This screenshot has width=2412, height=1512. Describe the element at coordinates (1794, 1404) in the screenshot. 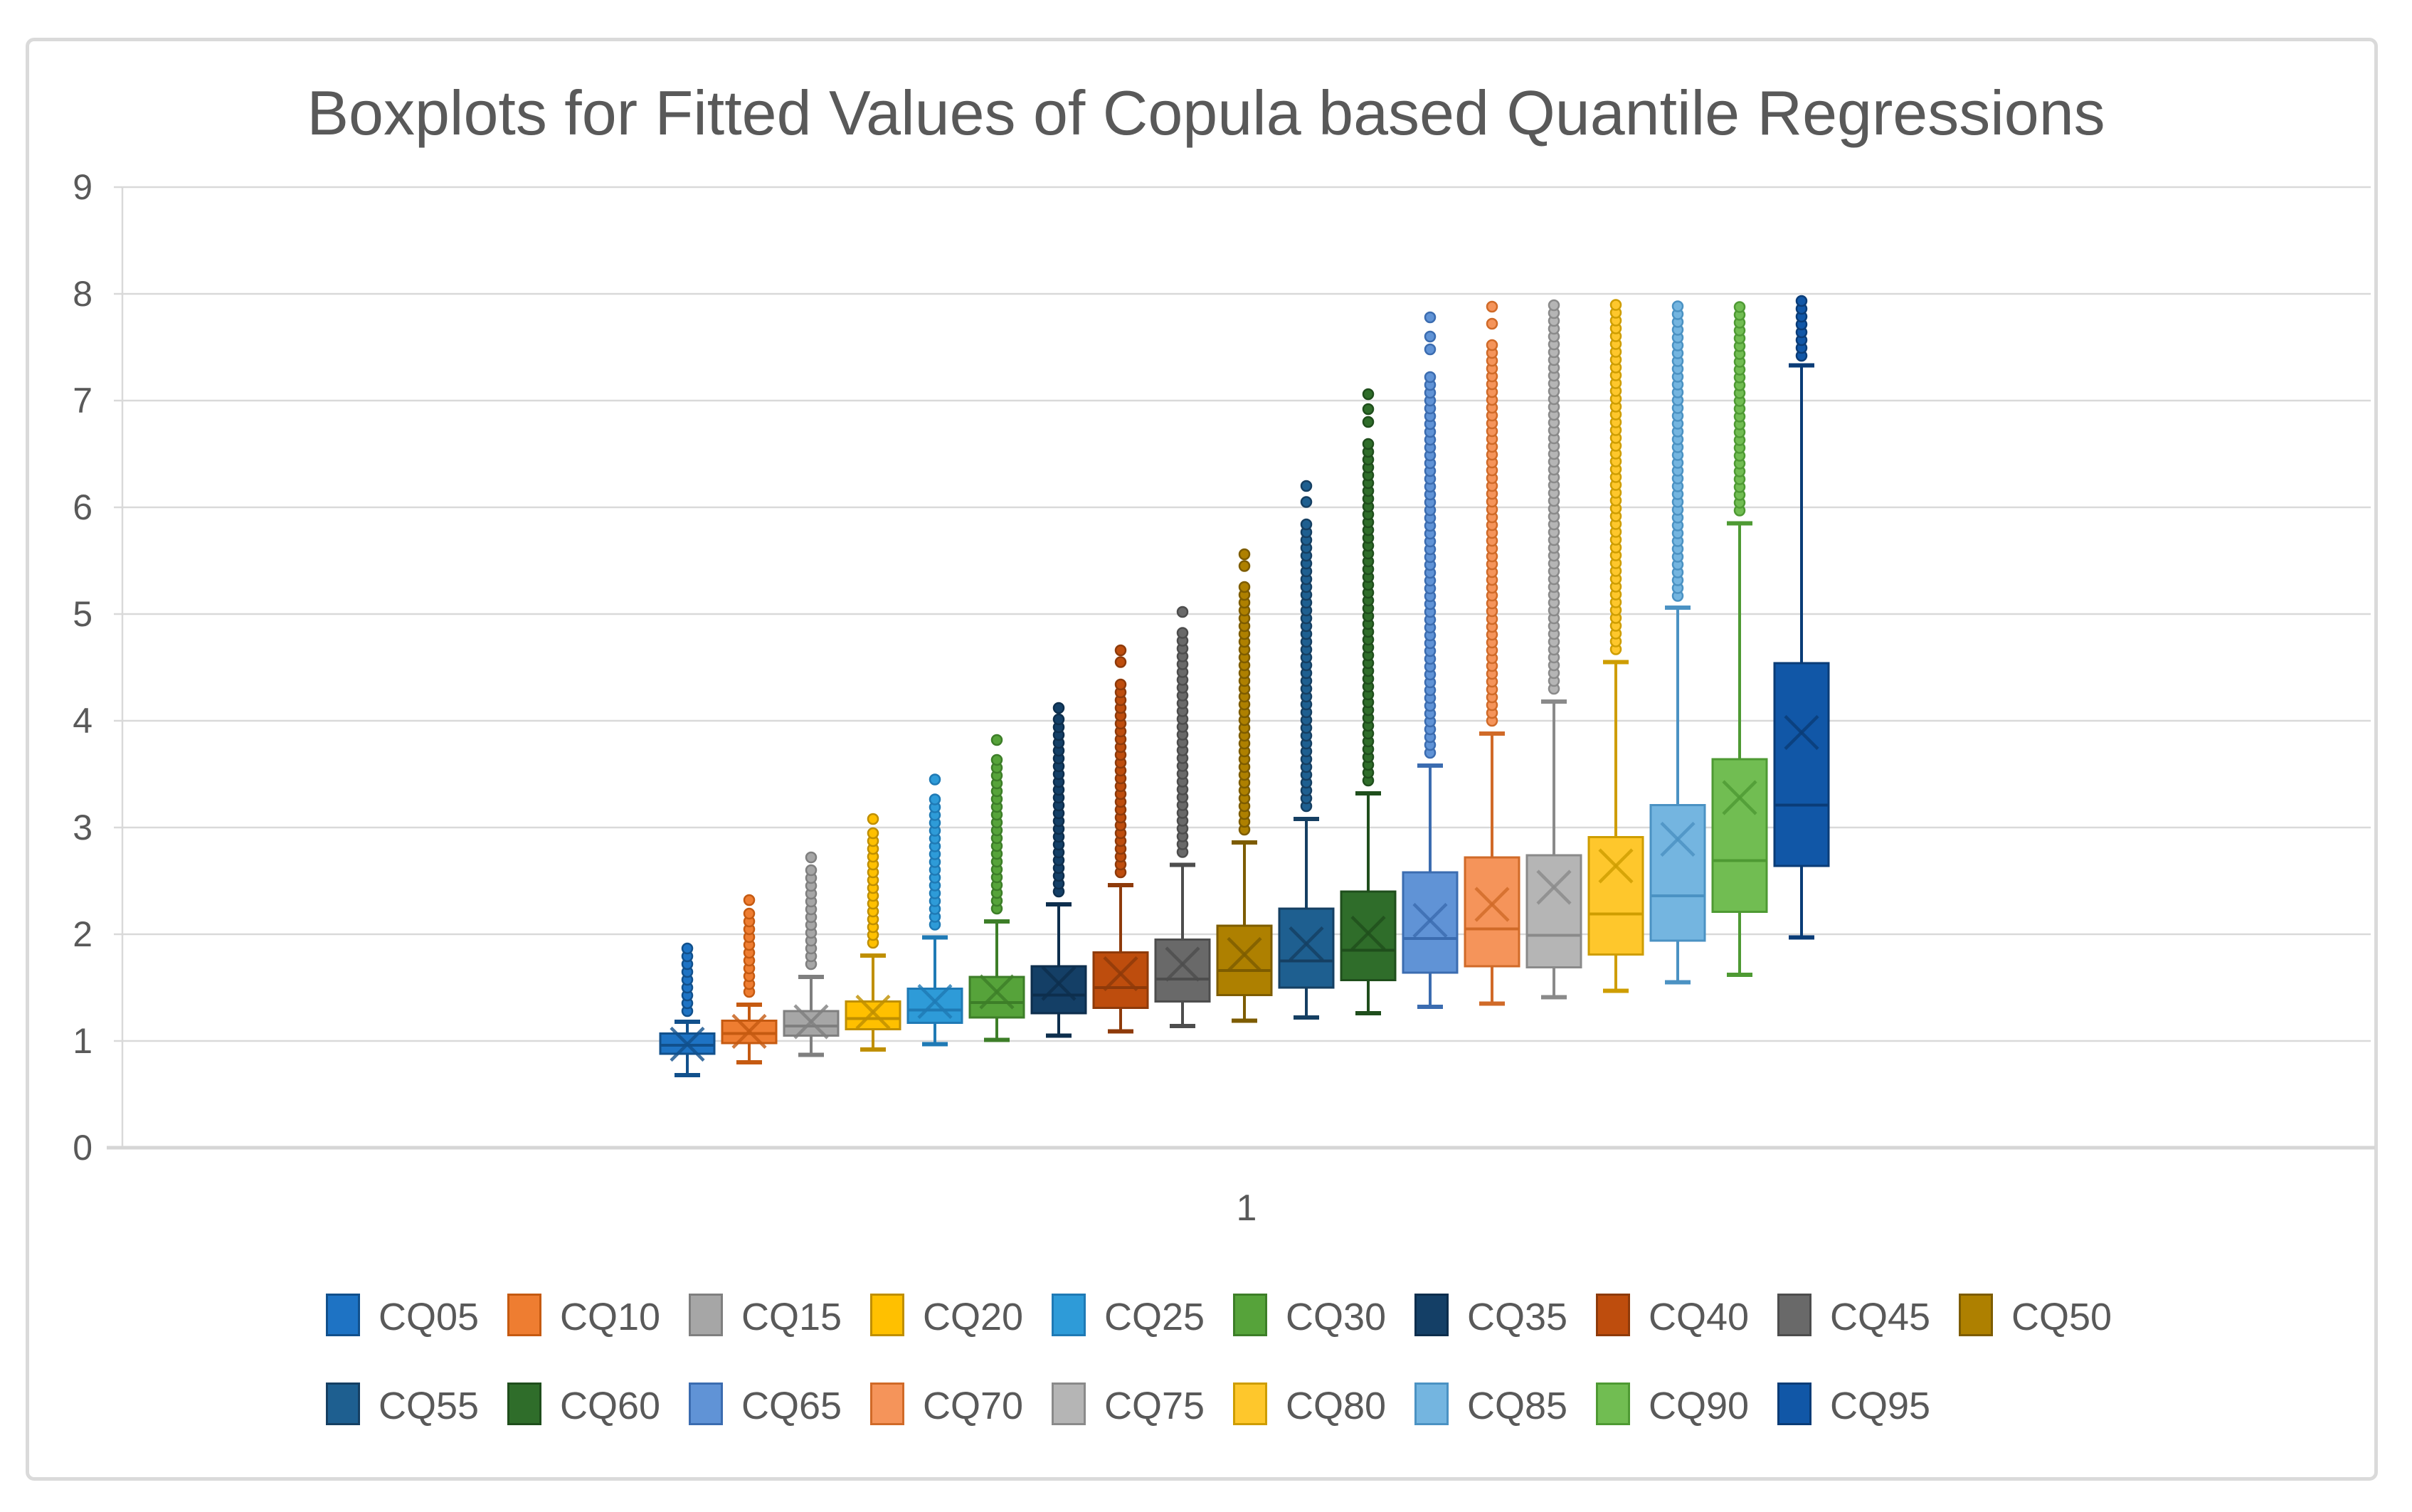

I see `legend-swatch-CQ95` at that location.